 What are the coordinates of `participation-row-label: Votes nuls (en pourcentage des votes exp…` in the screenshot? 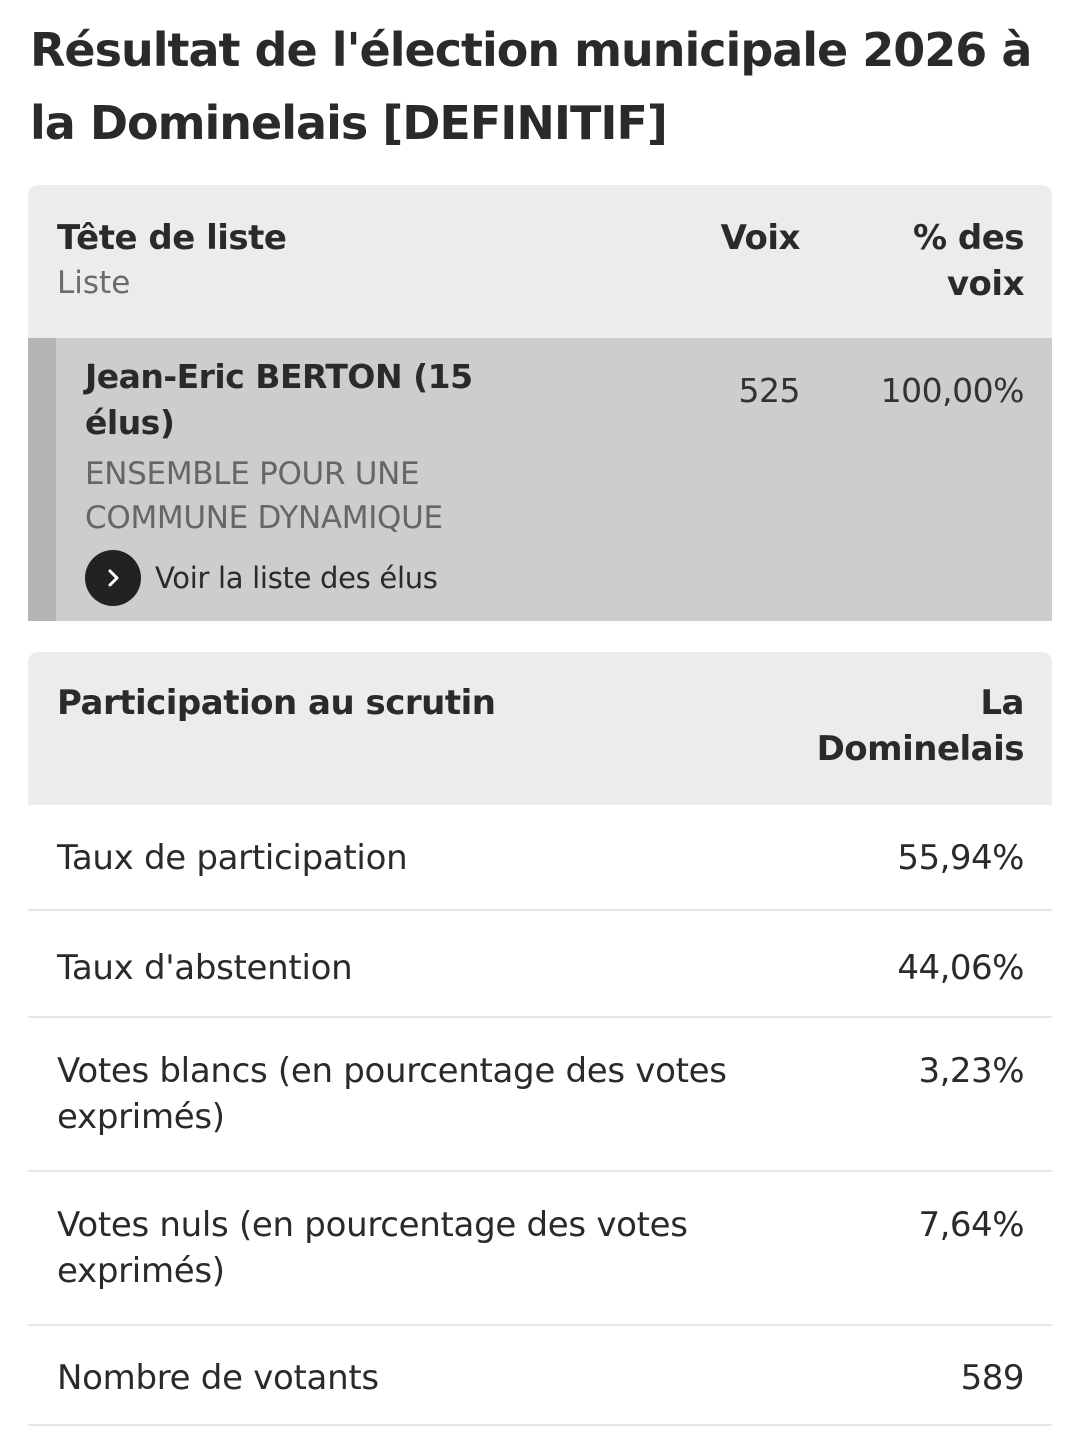 It's located at (372, 1248).